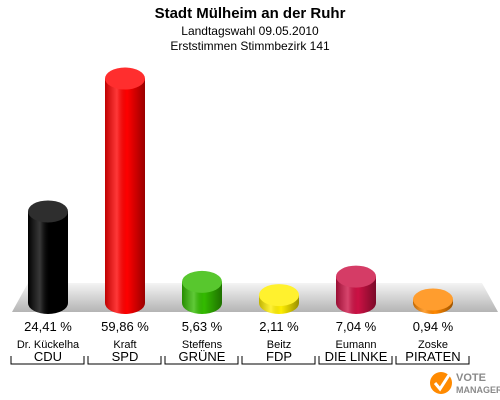 This screenshot has height=400, width=500. I want to click on value-label: 24,41 %, so click(48, 326).